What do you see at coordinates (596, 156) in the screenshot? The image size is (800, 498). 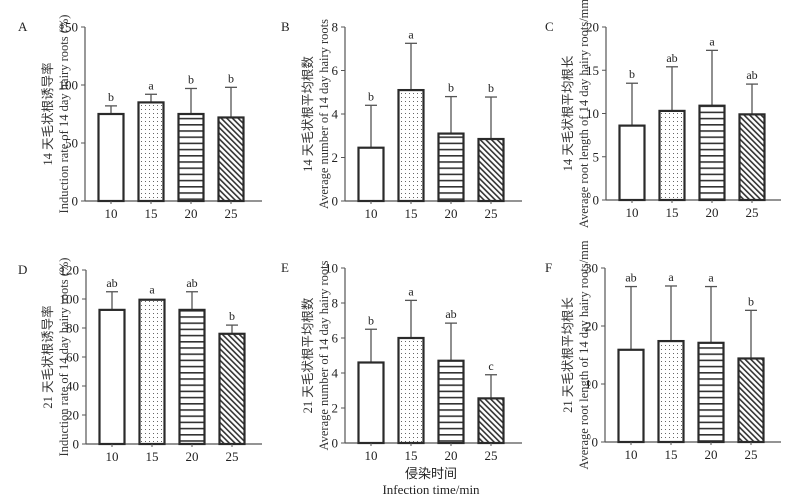 I see `y-tick-label: 5` at bounding box center [596, 156].